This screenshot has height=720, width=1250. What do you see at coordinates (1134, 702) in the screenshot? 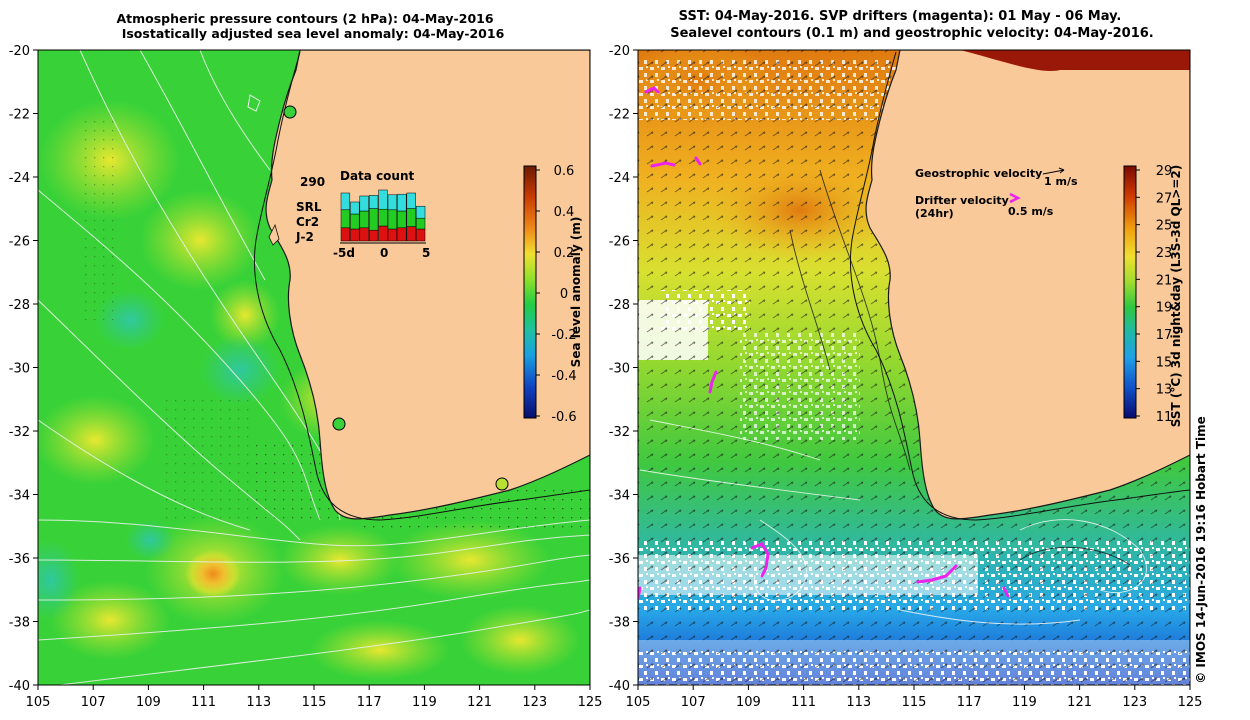
I see `x-tick-label: 123` at bounding box center [1134, 702].